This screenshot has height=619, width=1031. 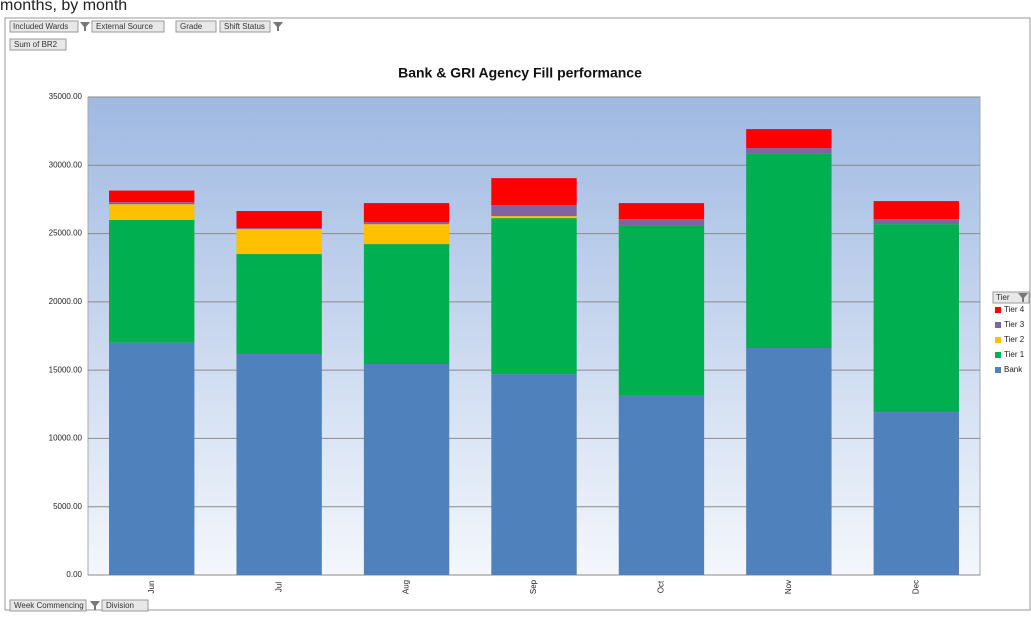 I want to click on value-field-label: Sum of BR2, so click(x=36, y=44).